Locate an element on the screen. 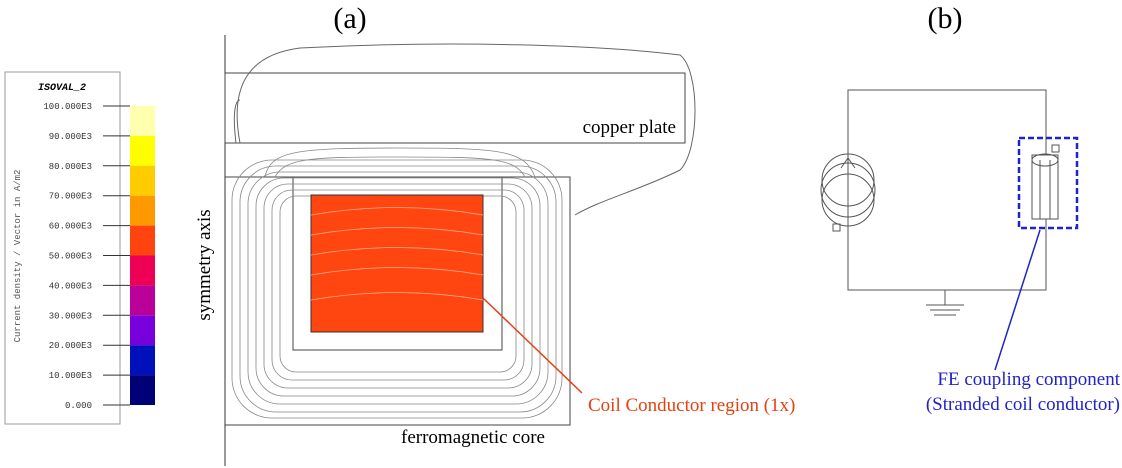 This screenshot has width=1122, height=468. circuit is located at coordinates (940, 202).